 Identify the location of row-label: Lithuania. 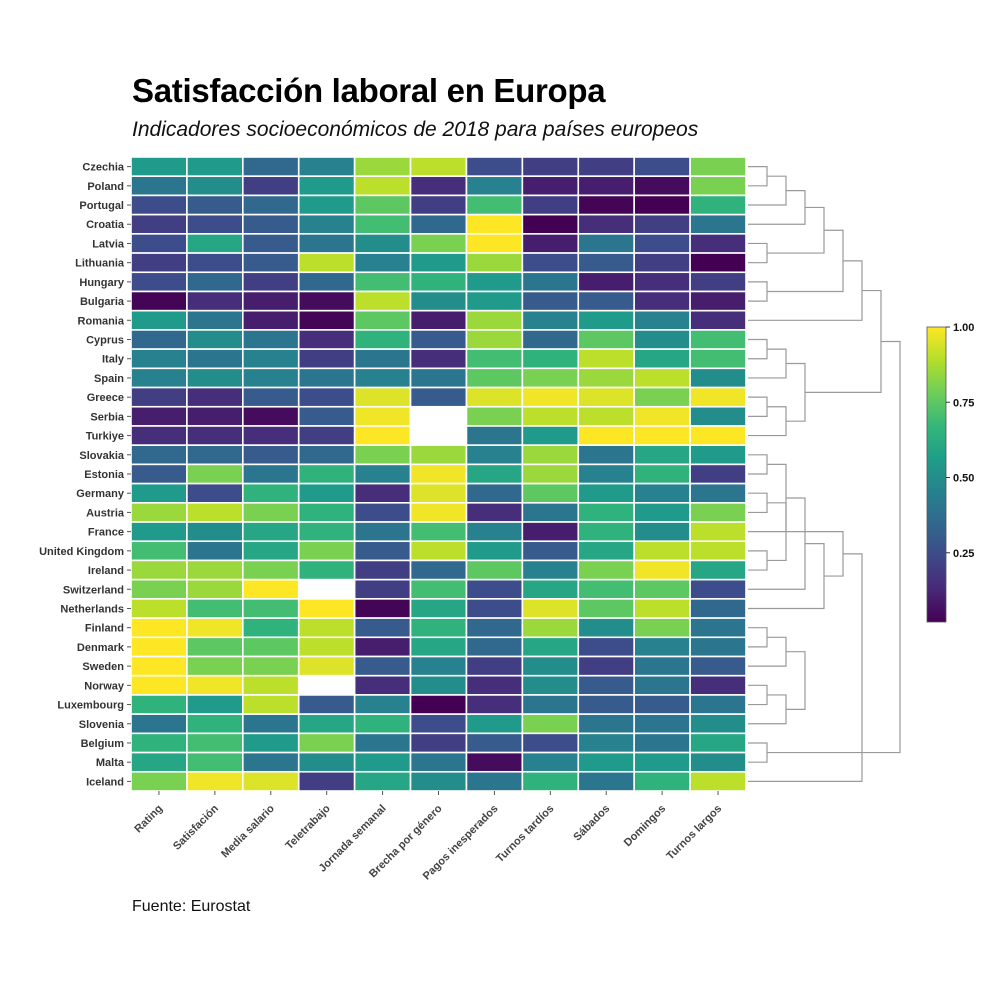
(100, 264).